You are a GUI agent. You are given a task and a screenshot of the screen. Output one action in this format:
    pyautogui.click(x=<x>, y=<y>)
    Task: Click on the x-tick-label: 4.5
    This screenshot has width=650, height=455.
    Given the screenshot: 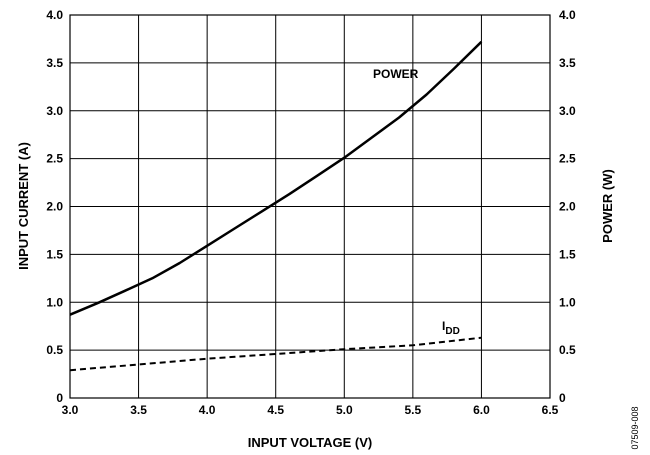 What is the action you would take?
    pyautogui.click(x=275, y=410)
    